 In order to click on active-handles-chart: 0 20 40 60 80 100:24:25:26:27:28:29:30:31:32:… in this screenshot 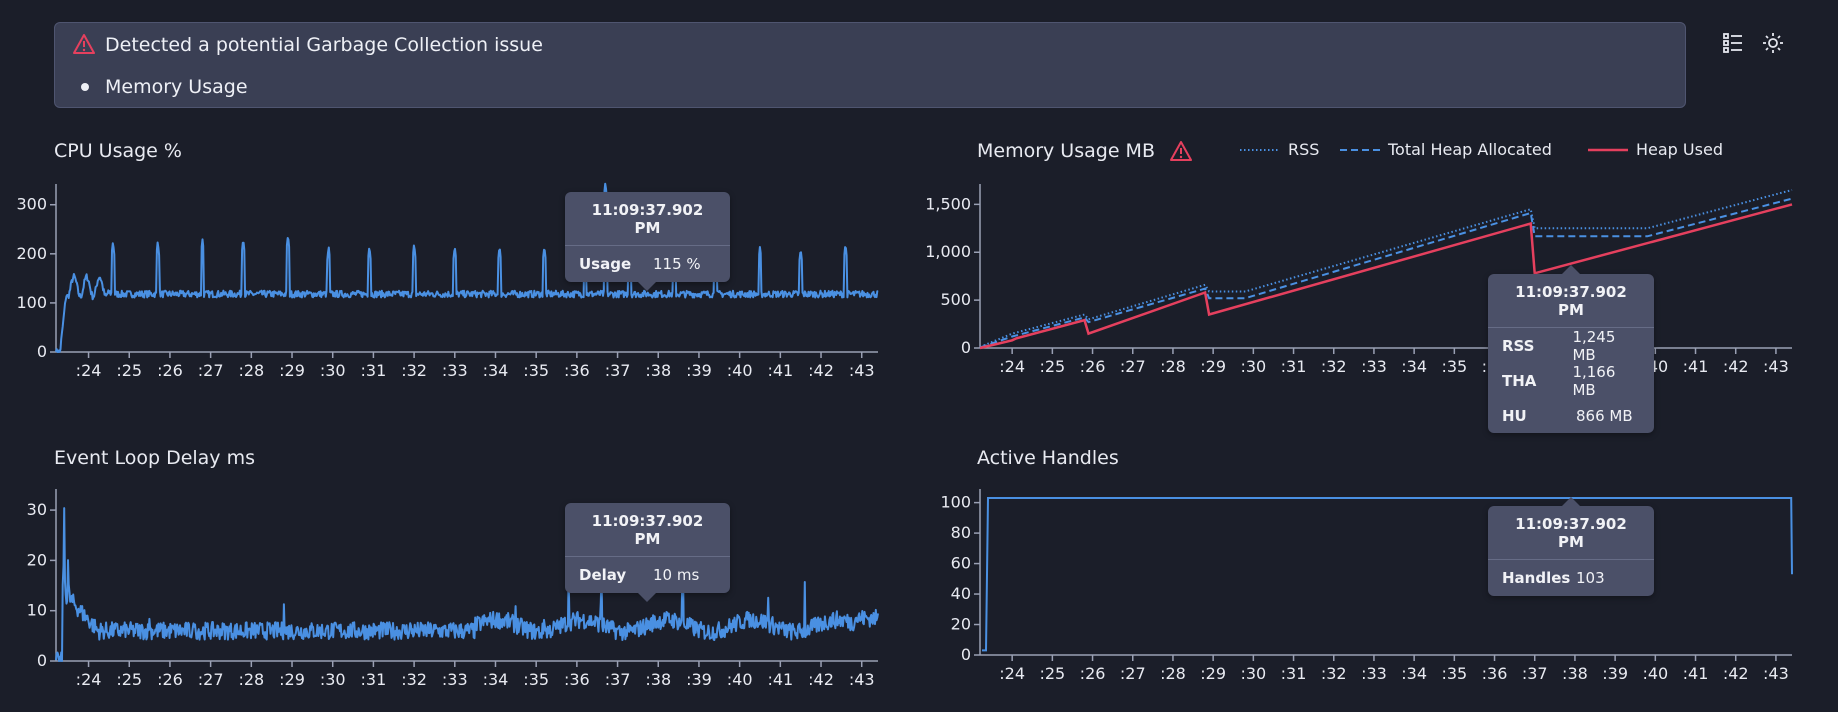, I will do `click(1379, 585)`.